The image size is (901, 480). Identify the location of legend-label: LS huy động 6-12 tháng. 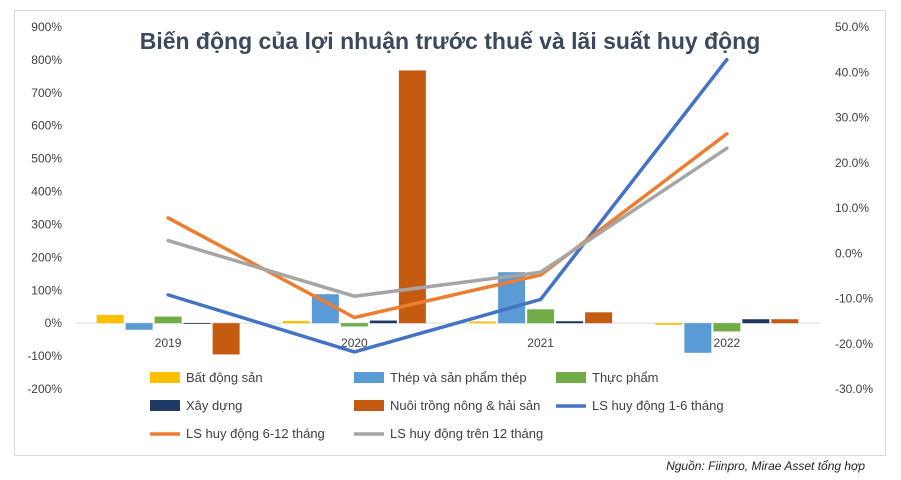
(255, 433).